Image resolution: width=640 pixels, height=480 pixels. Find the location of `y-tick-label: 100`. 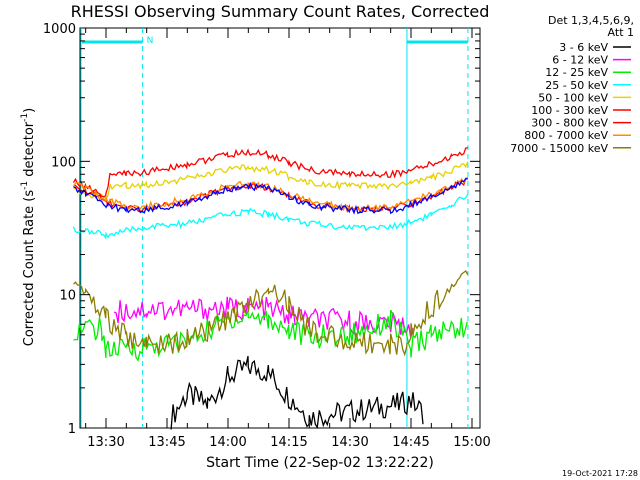

y-tick-label: 100 is located at coordinates (63, 162).